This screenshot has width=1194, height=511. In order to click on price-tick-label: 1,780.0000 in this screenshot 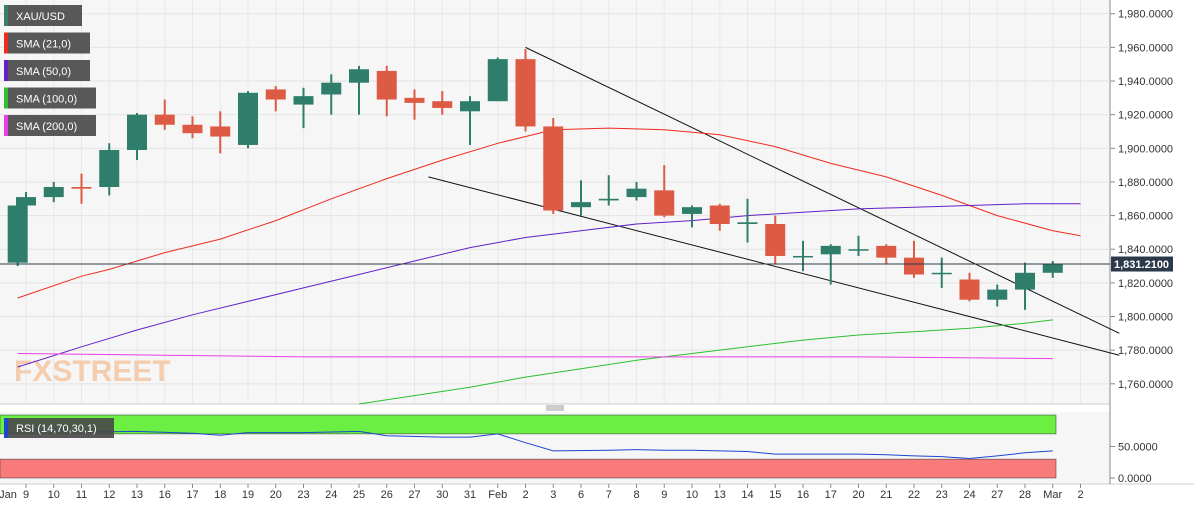, I will do `click(1145, 351)`.